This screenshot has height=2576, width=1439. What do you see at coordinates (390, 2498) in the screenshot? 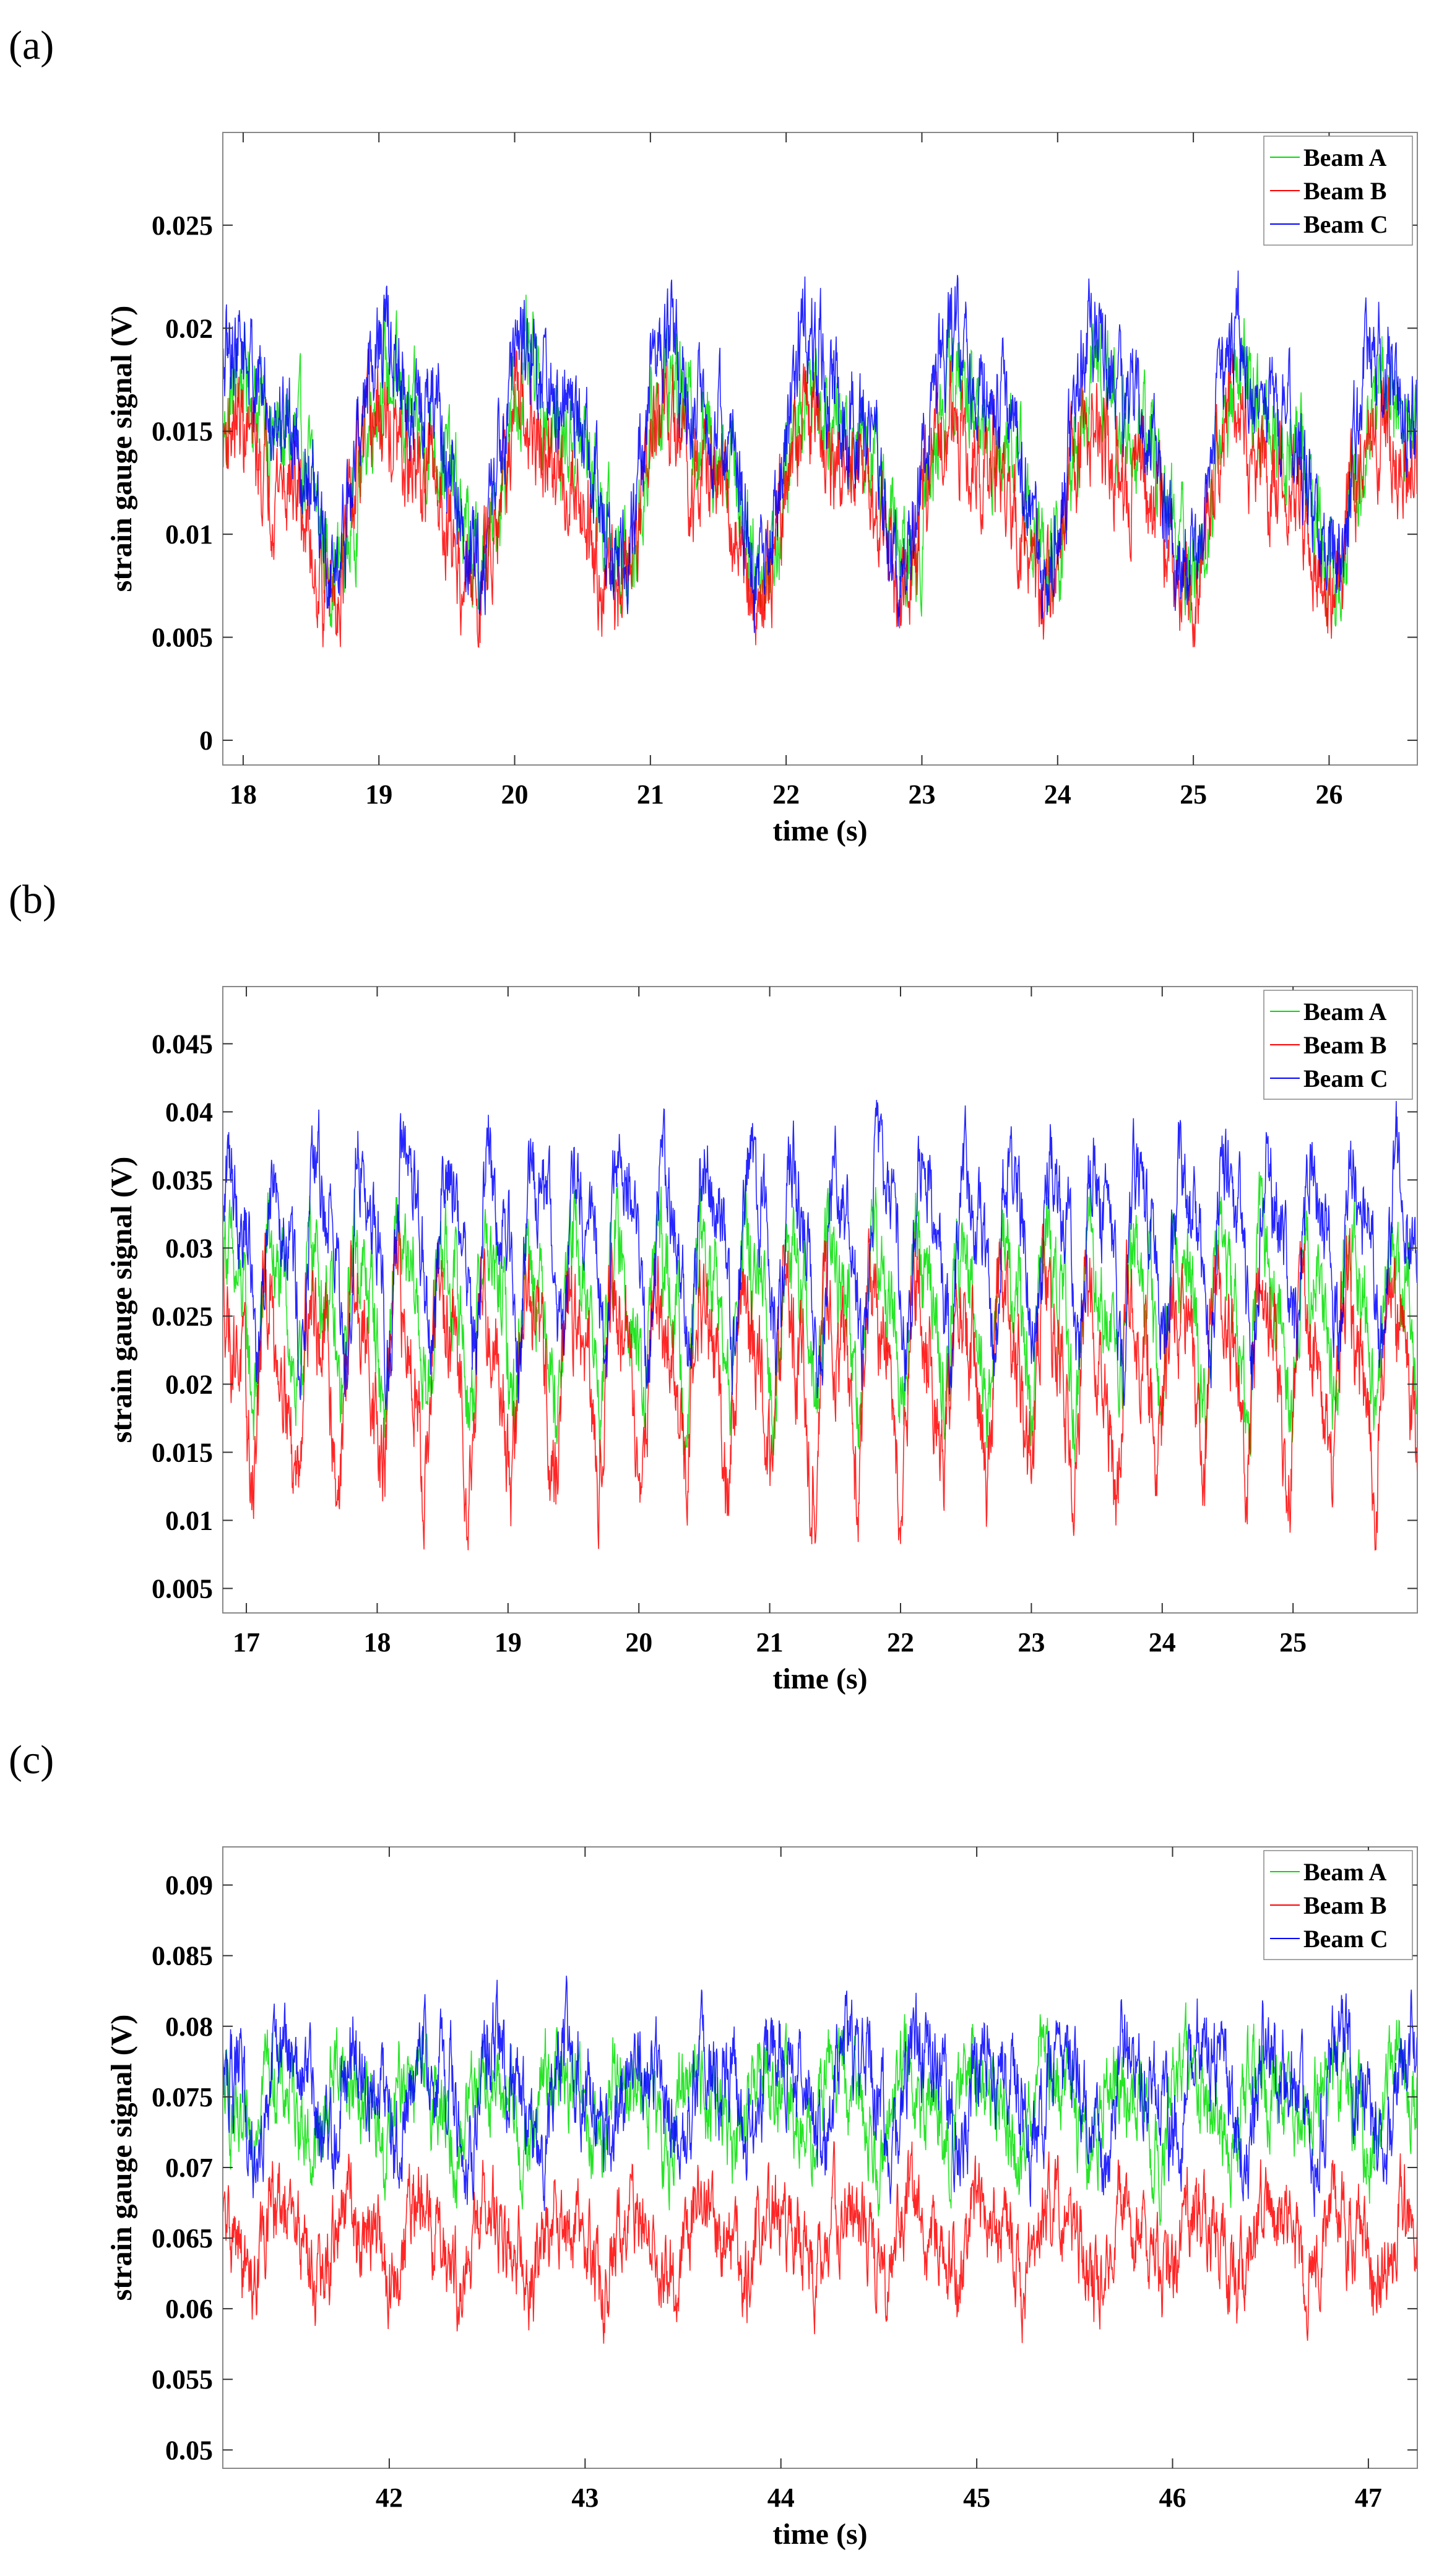
I see `x-tick-label: 42` at bounding box center [390, 2498].